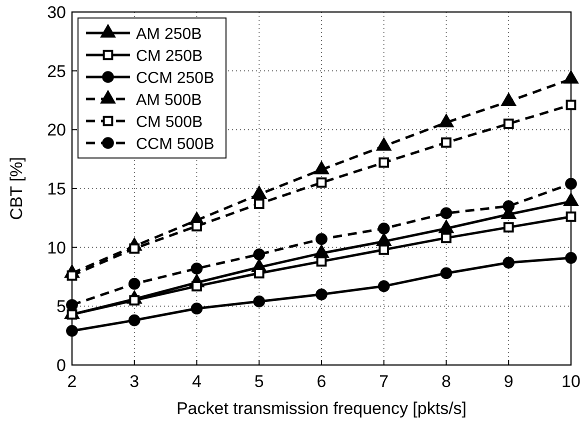 The width and height of the screenshot is (583, 422). Describe the element at coordinates (61, 306) in the screenshot. I see `y-tick-label: 5` at that location.